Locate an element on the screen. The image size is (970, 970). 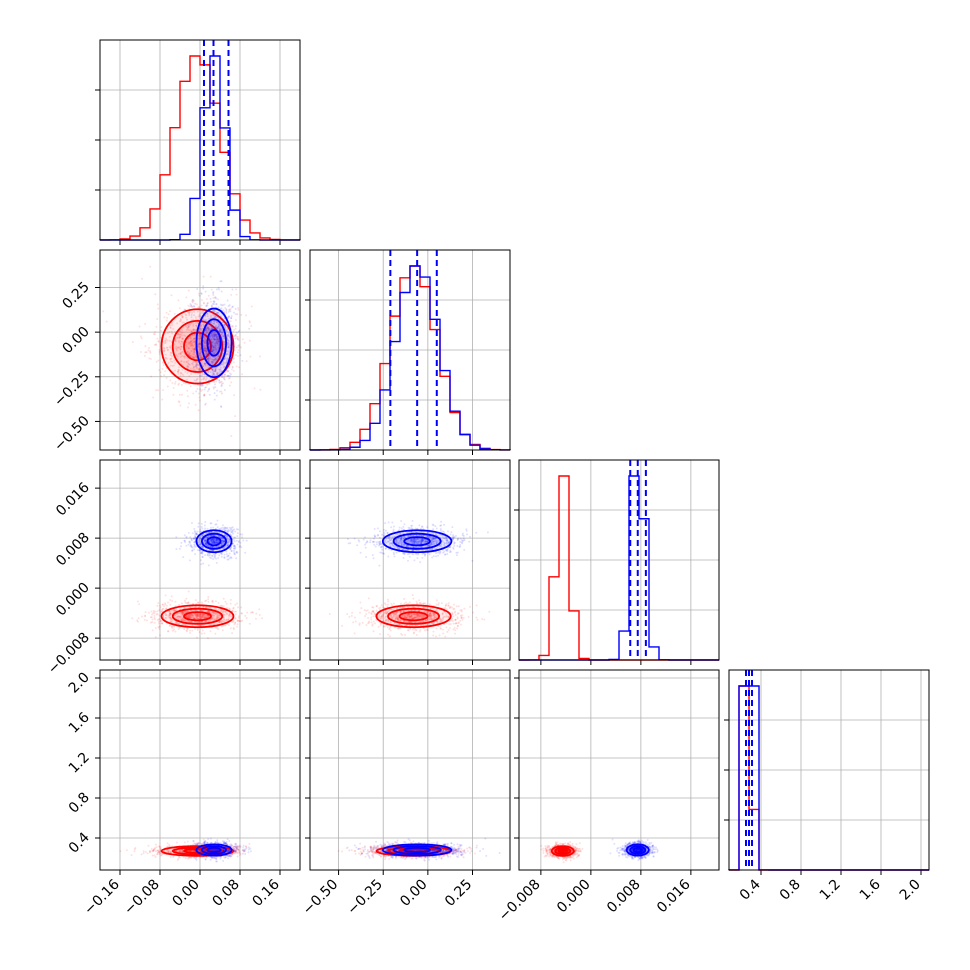
y-tick-label: 0.25 is located at coordinates (75, 295).